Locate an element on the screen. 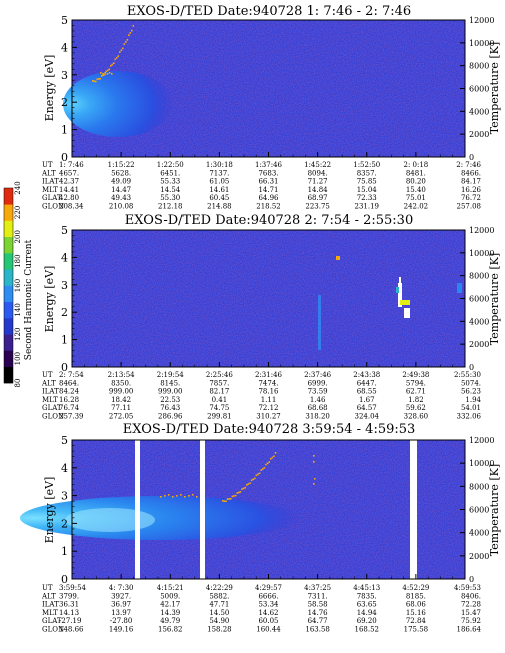  panel-2-title: EXOS-D/TED Date:940728 2: 7:54 - 2:55:30 is located at coordinates (269, 220).